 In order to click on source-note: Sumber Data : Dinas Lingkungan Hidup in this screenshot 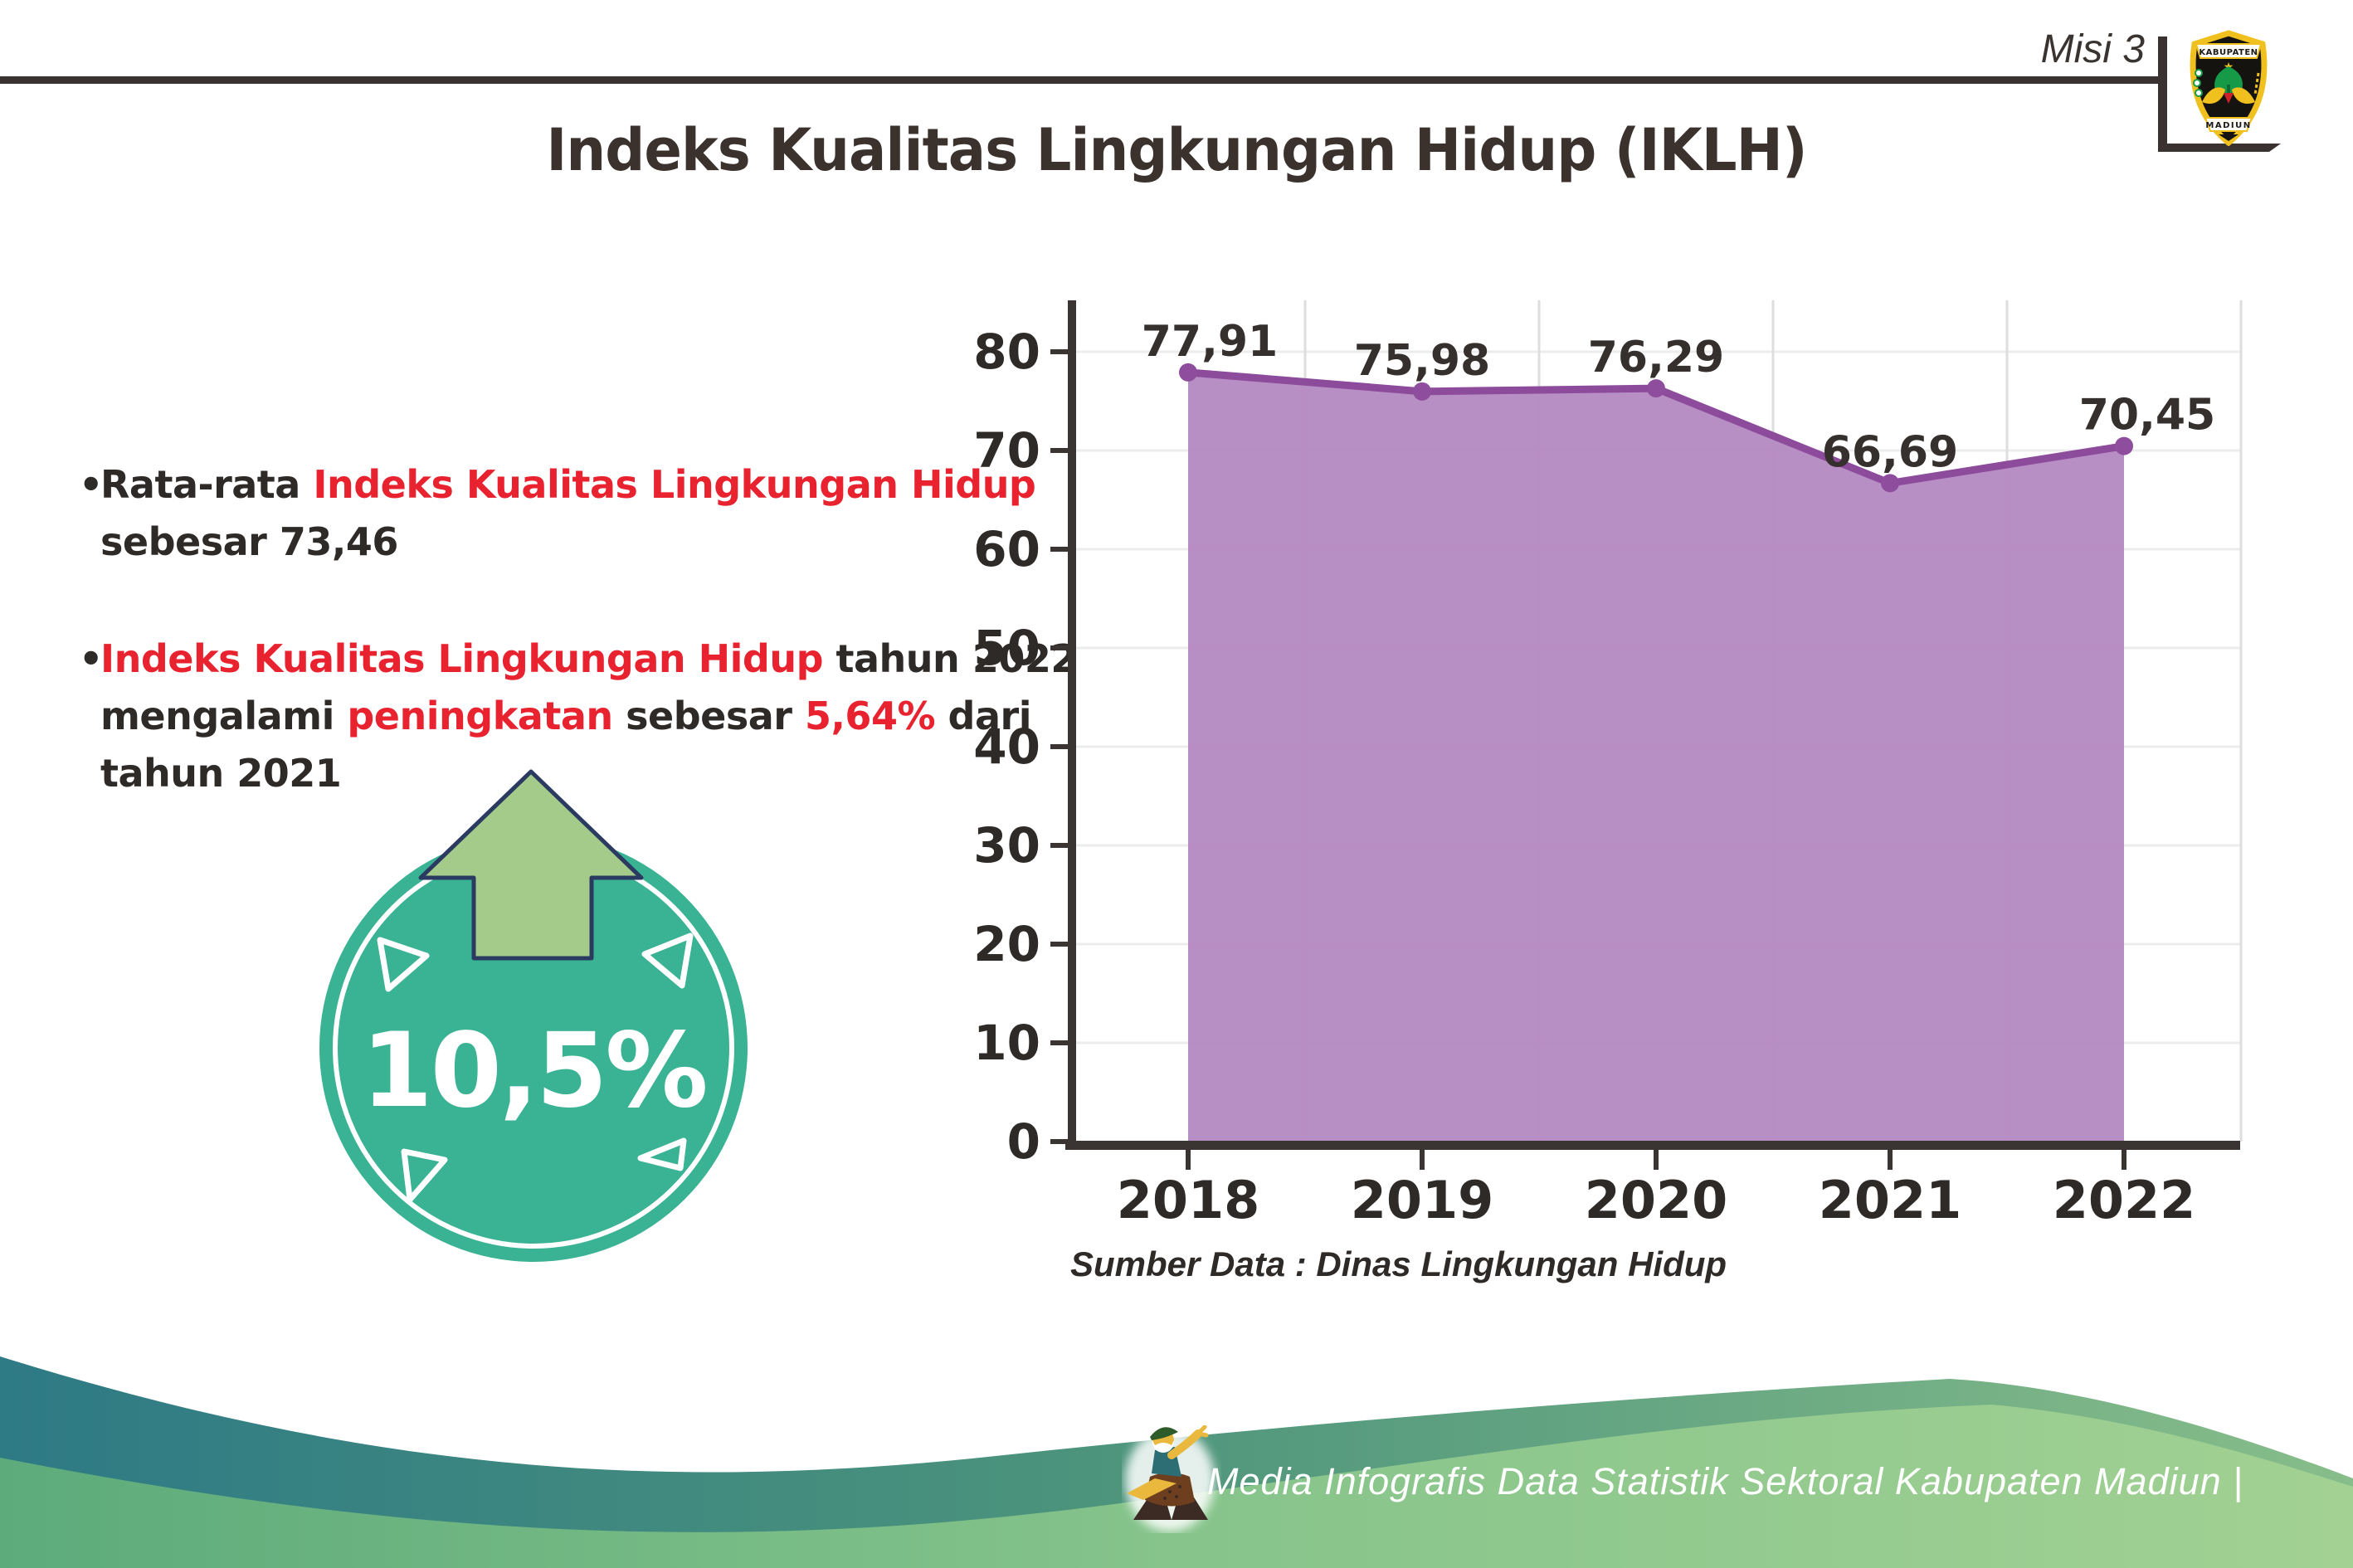, I will do `click(1398, 1263)`.